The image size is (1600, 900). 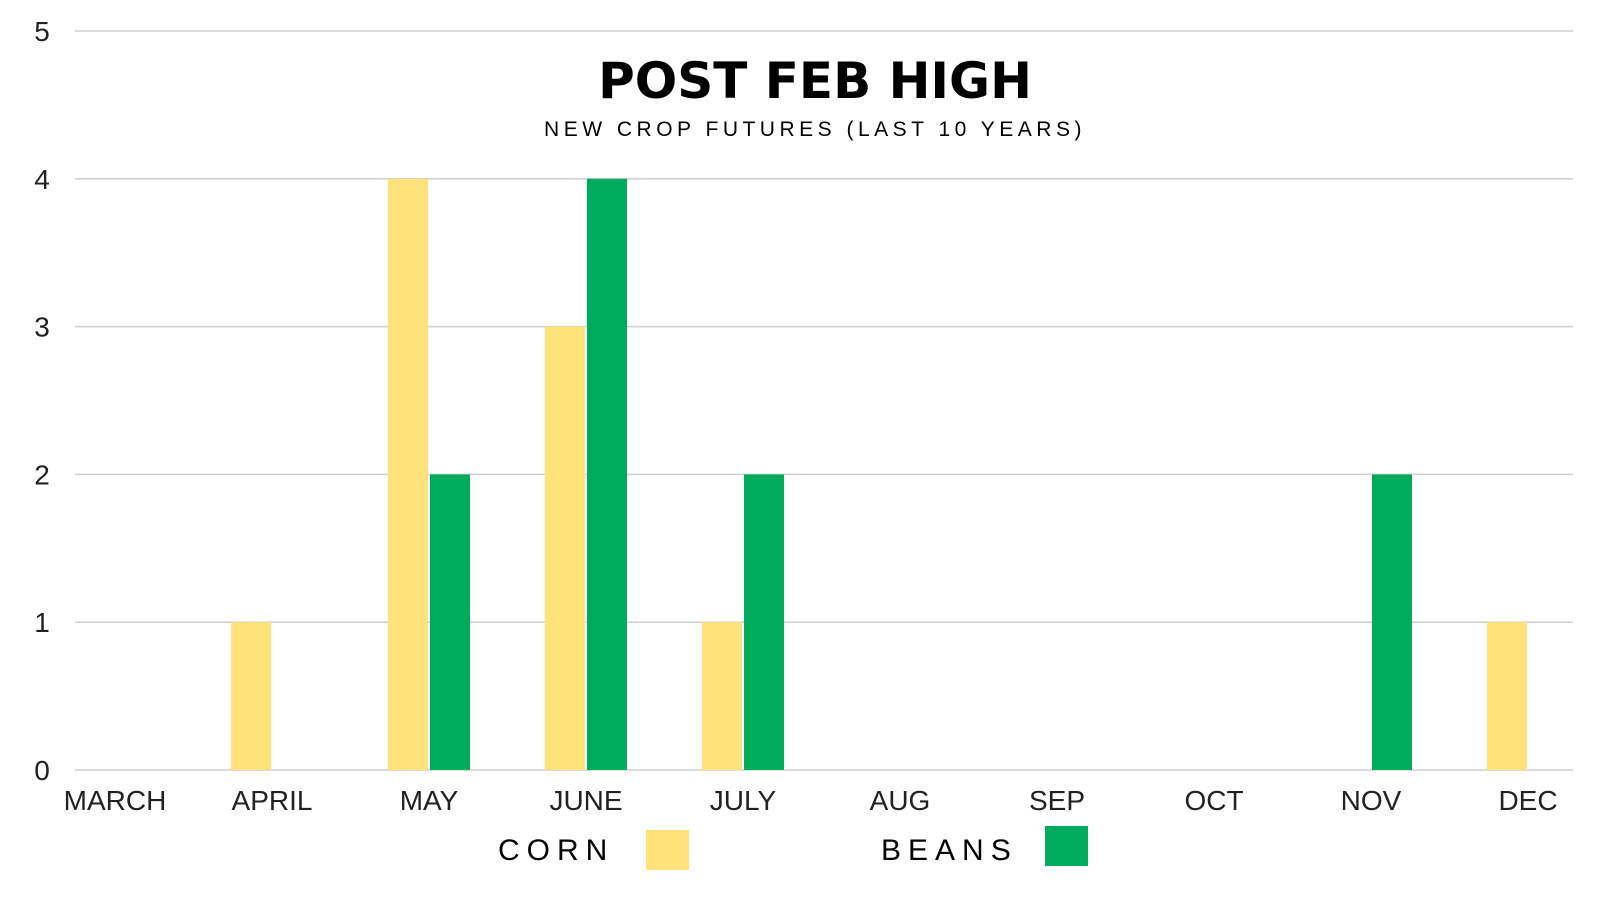 What do you see at coordinates (815, 129) in the screenshot?
I see `chart-subtitle: NEW CROP FUTURES (LAST 10 YEARS)` at bounding box center [815, 129].